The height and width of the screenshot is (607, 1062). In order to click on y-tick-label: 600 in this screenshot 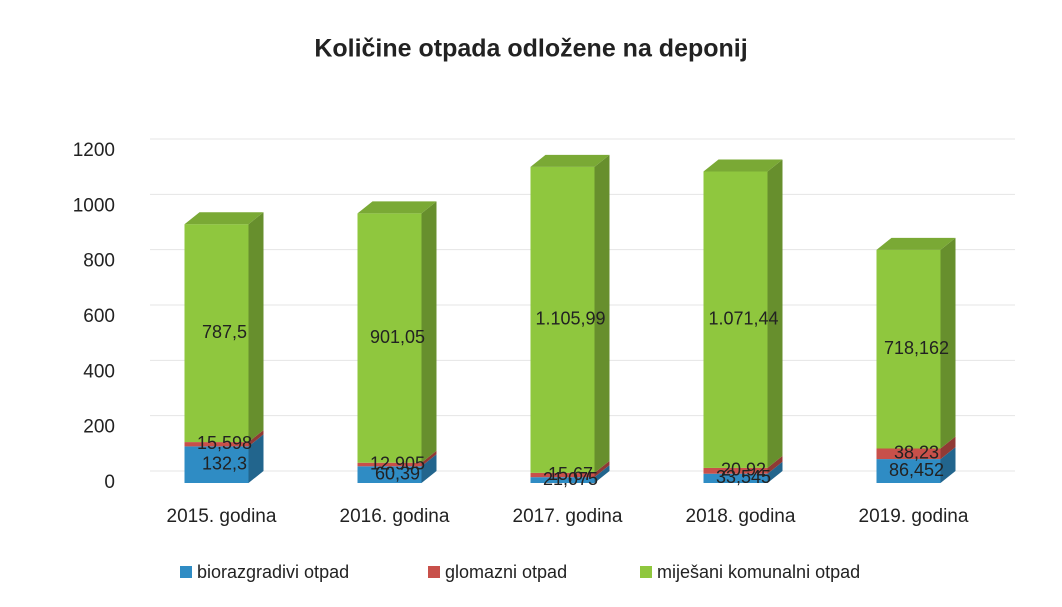, I will do `click(99, 316)`.